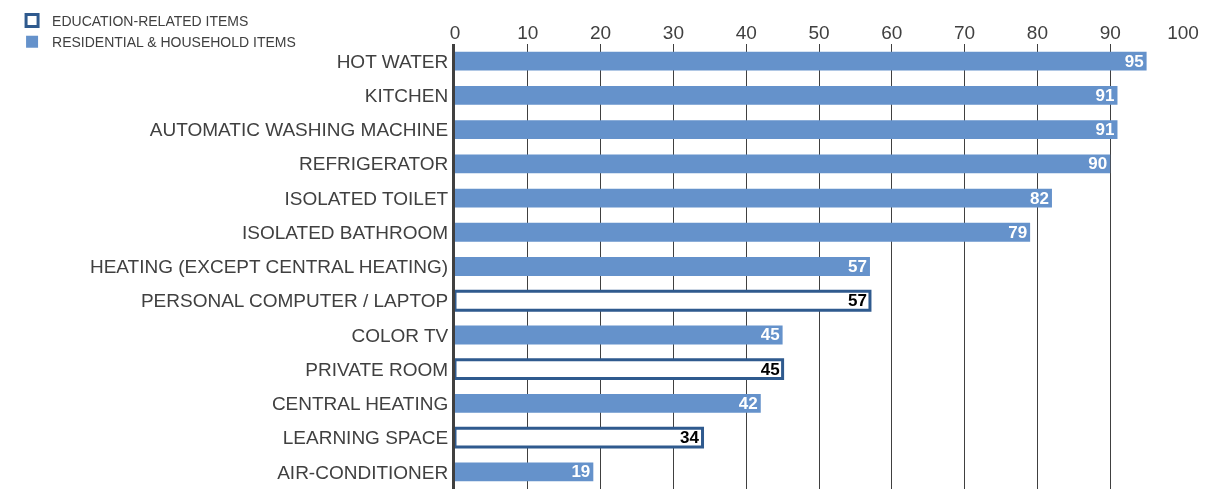 This screenshot has width=1207, height=493. I want to click on x-tick-label: 100, so click(1183, 33).